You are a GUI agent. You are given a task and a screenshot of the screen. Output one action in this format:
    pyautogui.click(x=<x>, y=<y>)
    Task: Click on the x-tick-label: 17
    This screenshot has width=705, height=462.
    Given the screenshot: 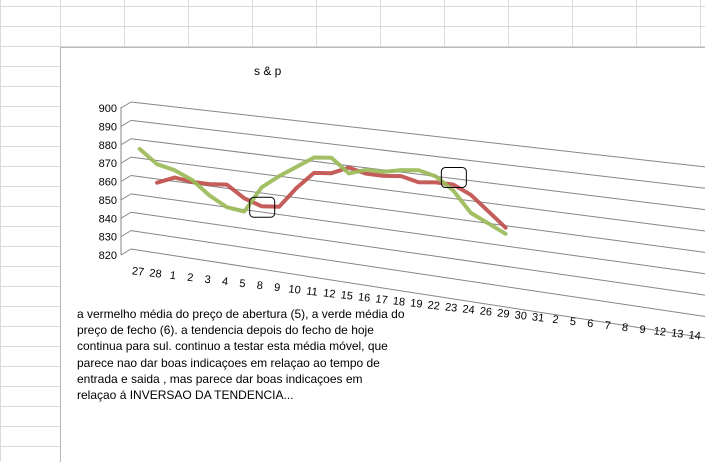 What is the action you would take?
    pyautogui.click(x=382, y=299)
    